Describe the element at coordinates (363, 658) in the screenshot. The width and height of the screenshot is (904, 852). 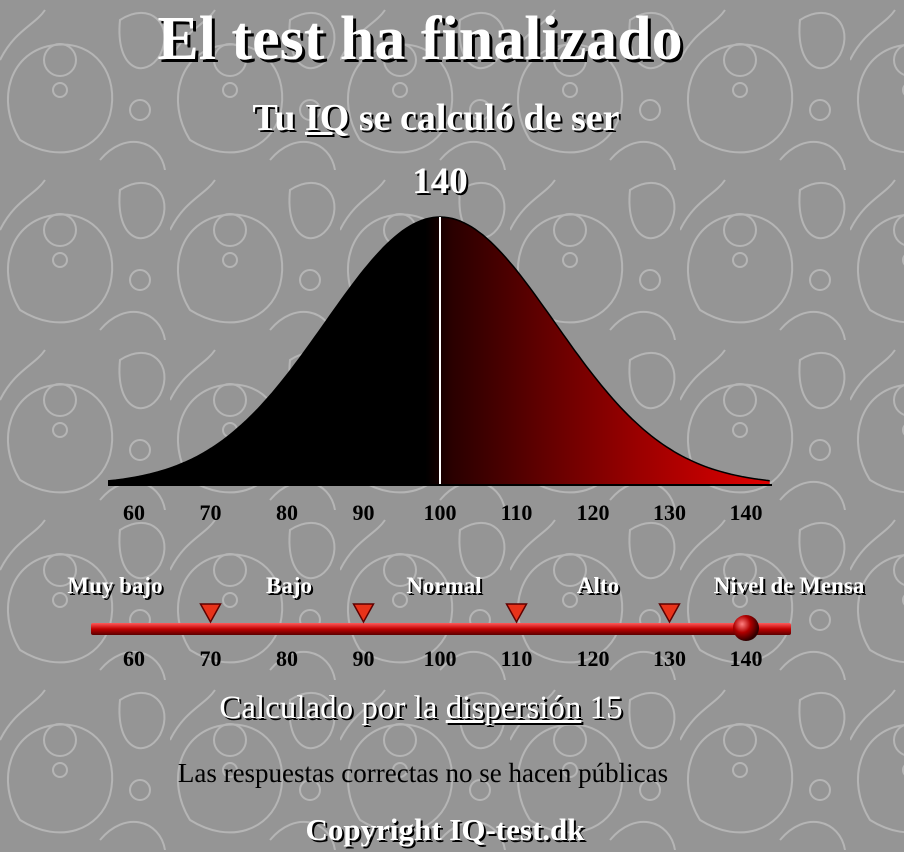
I see `scale-tick-label: 90` at that location.